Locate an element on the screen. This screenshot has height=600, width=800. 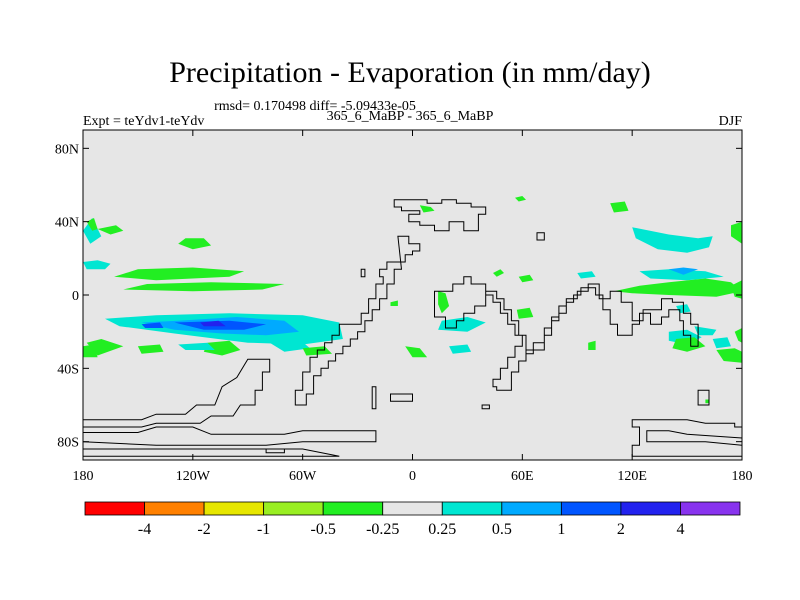
y-tick-label-3: 40S is located at coordinates (68, 369).